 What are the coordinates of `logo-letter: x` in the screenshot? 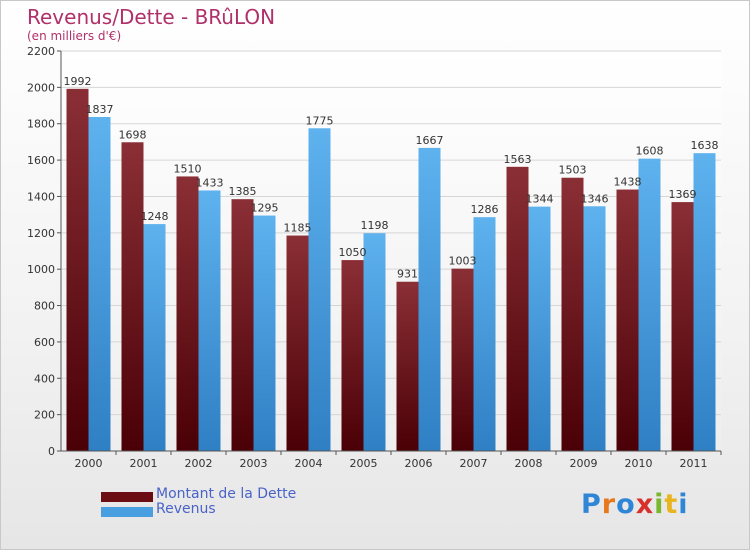 It's located at (645, 504).